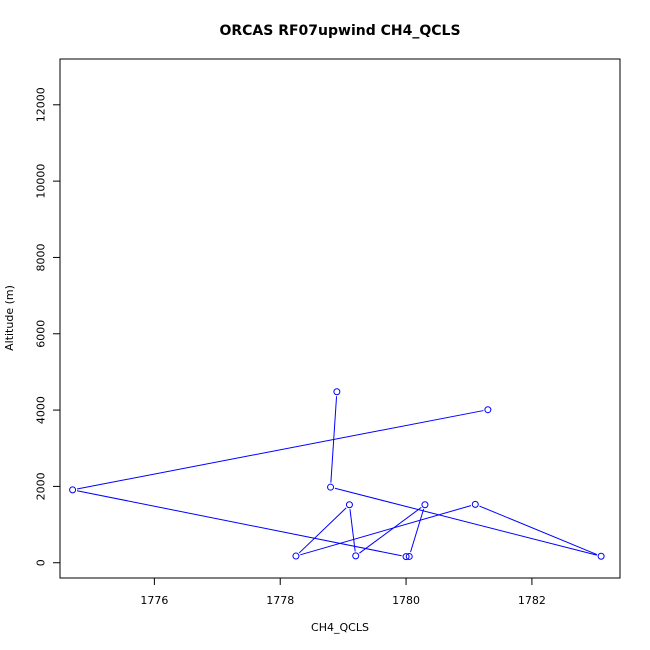  What do you see at coordinates (41, 181) in the screenshot?
I see `y-tick-label: 10000` at bounding box center [41, 181].